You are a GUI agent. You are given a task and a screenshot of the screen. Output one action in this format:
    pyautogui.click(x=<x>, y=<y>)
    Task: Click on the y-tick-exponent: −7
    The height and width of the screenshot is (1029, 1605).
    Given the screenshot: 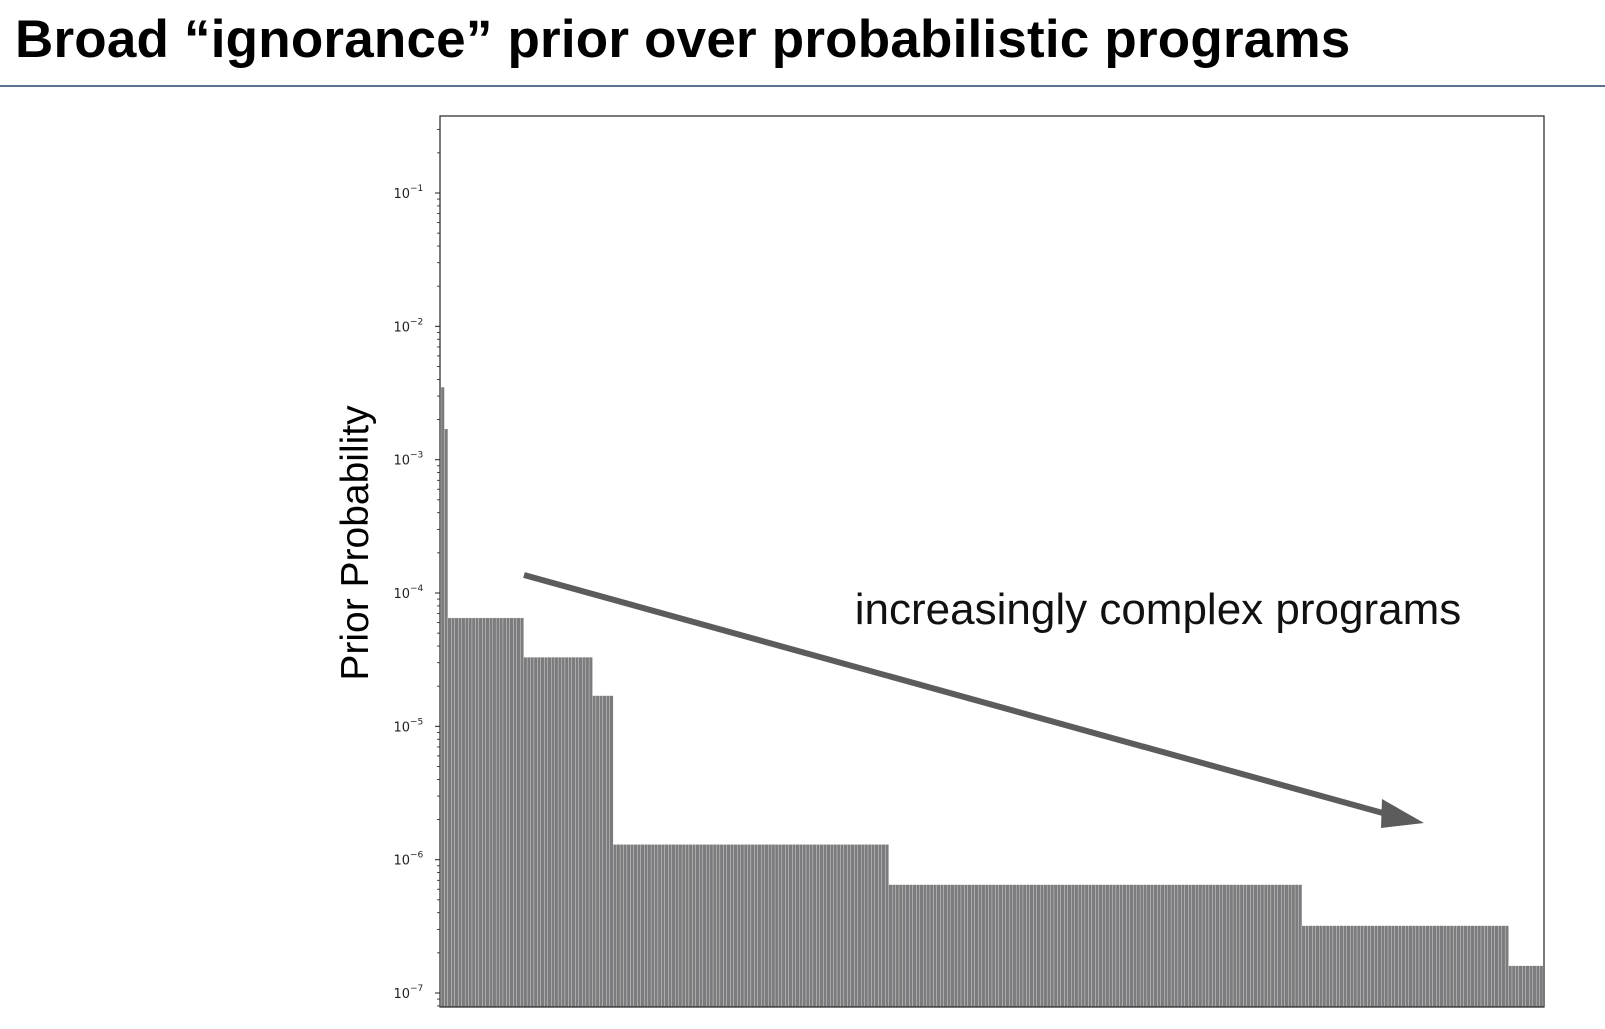 What is the action you would take?
    pyautogui.click(x=416, y=989)
    